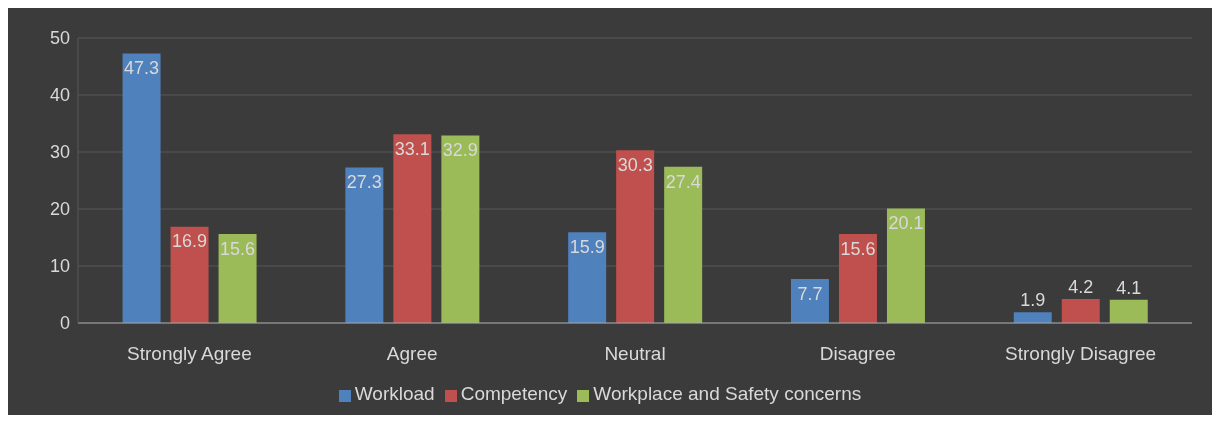 The width and height of the screenshot is (1220, 423). What do you see at coordinates (394, 393) in the screenshot?
I see `legend-label: Workload` at bounding box center [394, 393].